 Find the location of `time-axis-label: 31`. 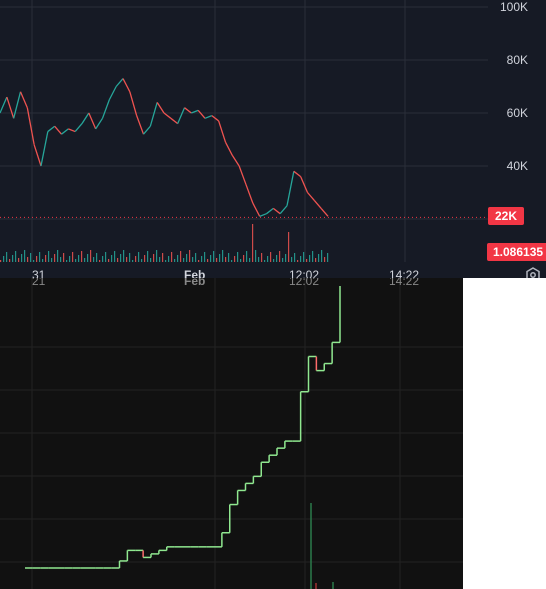

time-axis-label: 31 is located at coordinates (39, 273).